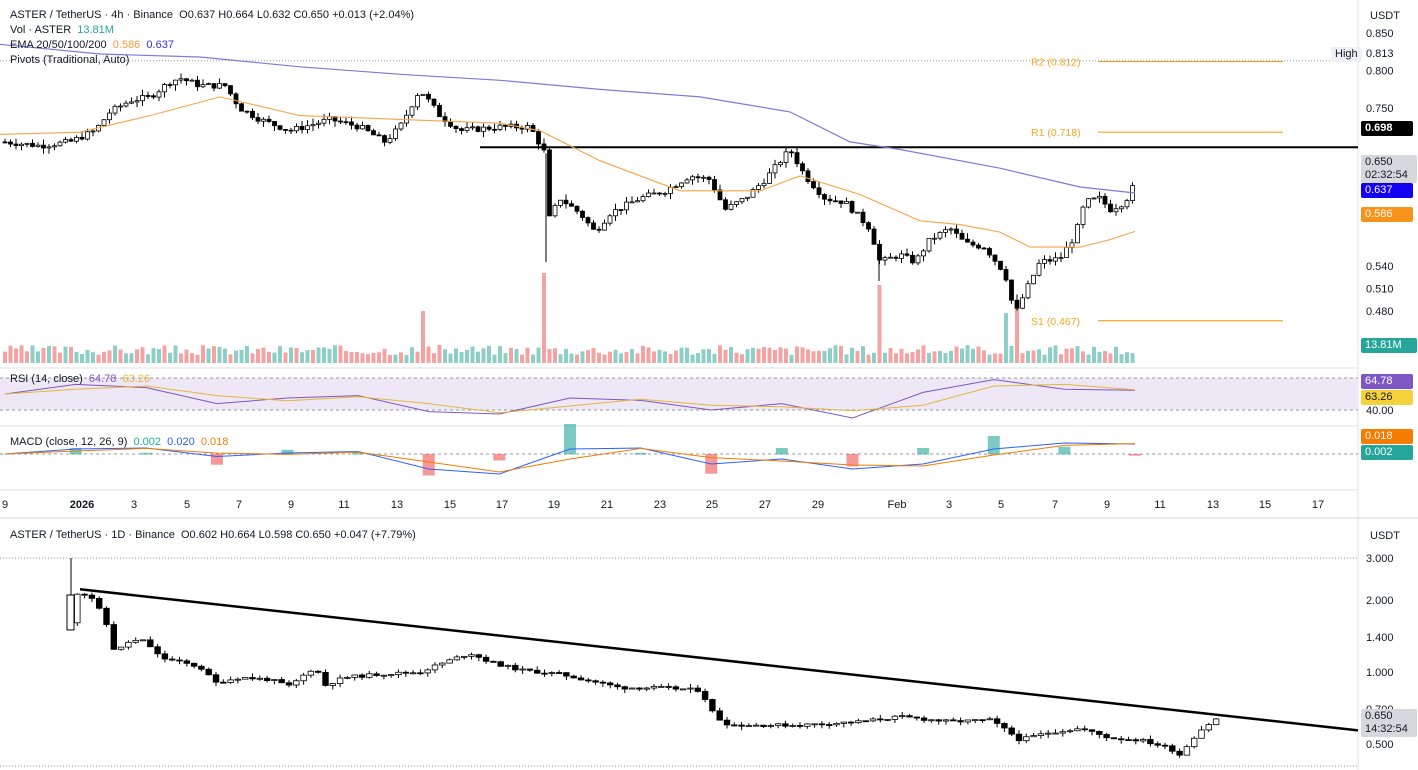 This screenshot has height=770, width=1418. What do you see at coordinates (897, 505) in the screenshot?
I see `time-tick: Feb` at bounding box center [897, 505].